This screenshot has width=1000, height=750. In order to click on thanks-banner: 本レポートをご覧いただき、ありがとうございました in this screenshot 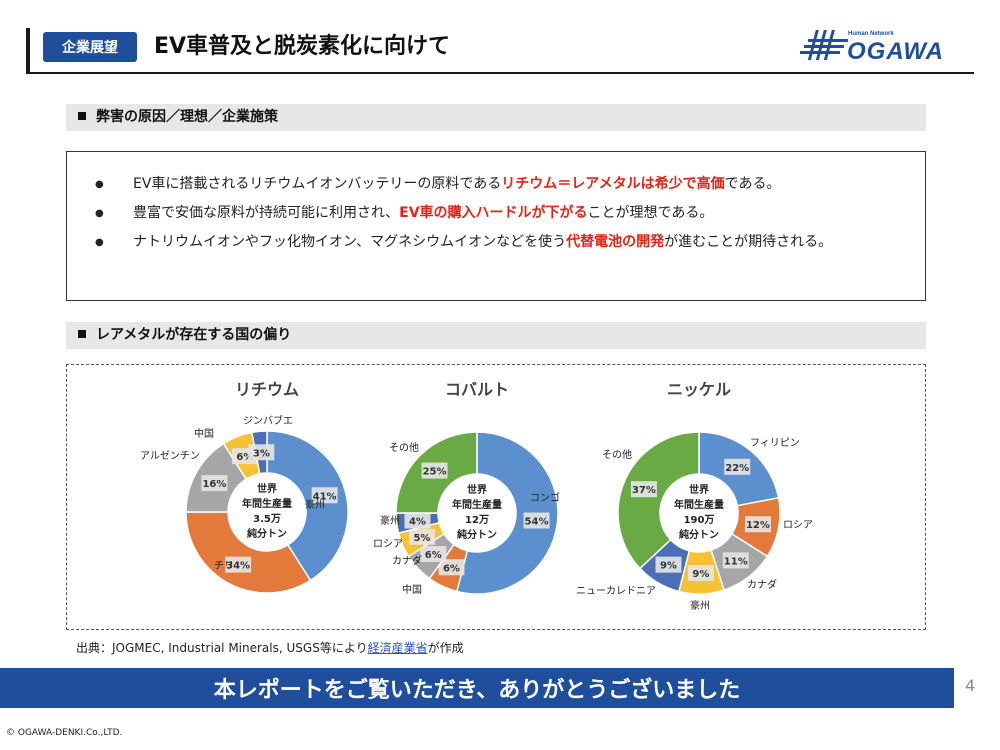, I will do `click(477, 688)`.